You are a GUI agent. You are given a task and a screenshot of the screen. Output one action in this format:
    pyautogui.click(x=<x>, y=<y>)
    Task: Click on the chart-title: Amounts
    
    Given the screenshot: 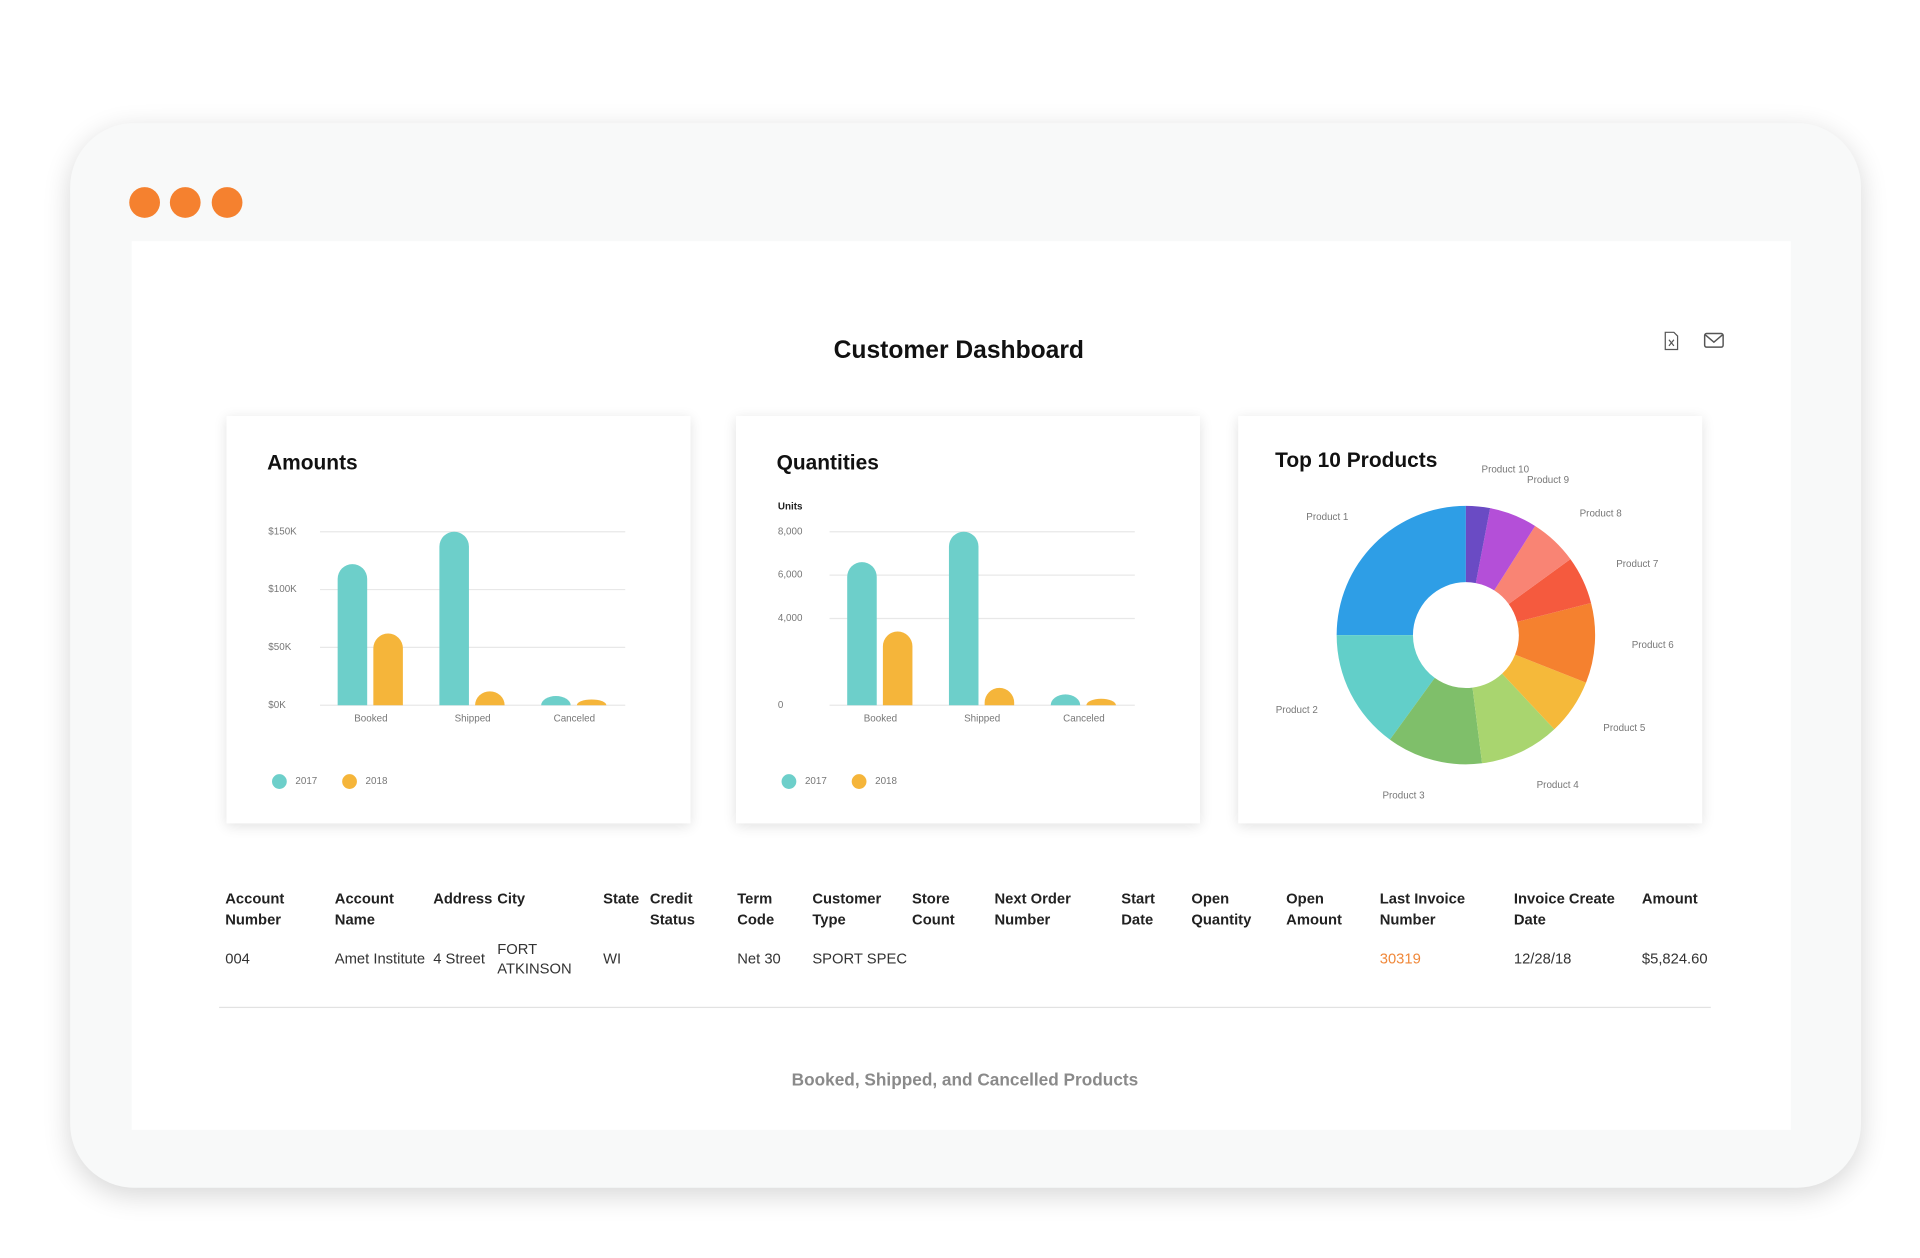 What is the action you would take?
    pyautogui.click(x=312, y=463)
    